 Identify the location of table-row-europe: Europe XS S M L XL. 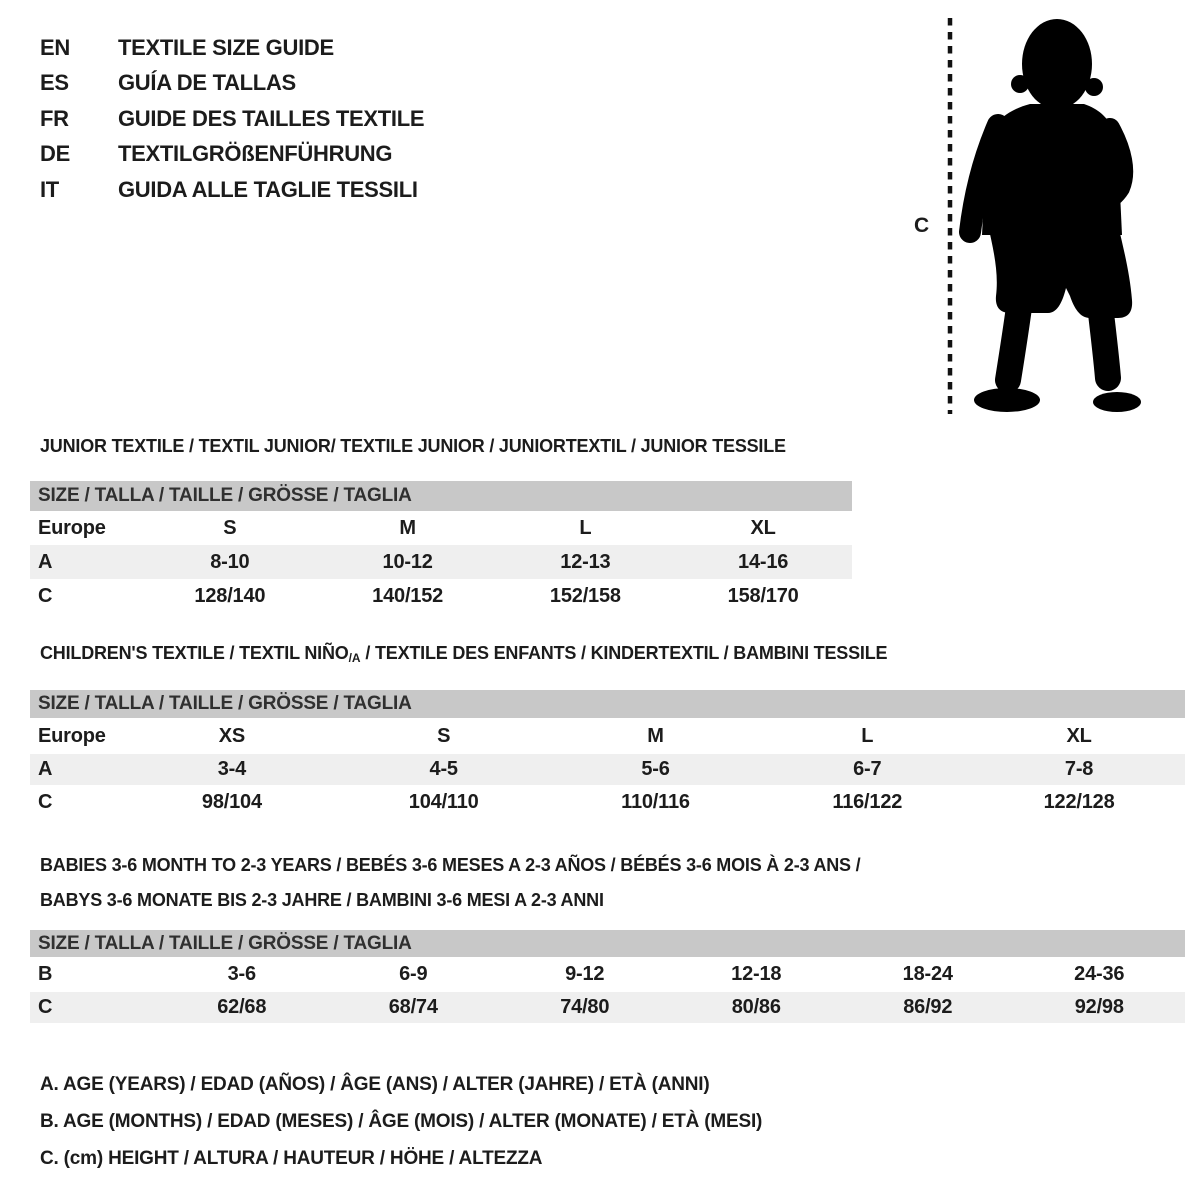
(607, 736).